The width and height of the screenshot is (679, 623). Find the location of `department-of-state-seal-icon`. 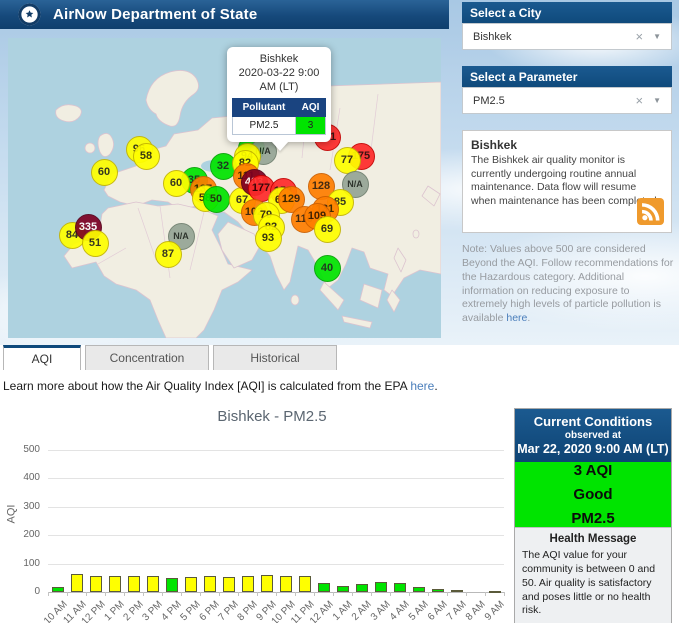

department-of-state-seal-icon is located at coordinates (29, 14).